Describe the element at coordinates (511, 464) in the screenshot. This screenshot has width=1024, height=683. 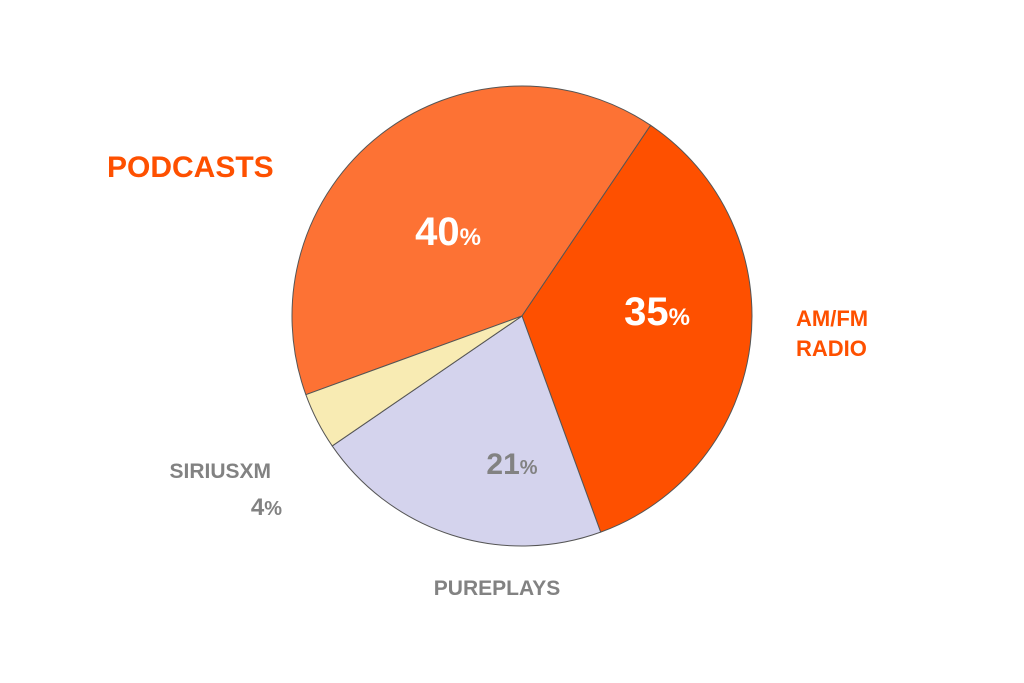
I see `data-label-pureplays: 21%` at that location.